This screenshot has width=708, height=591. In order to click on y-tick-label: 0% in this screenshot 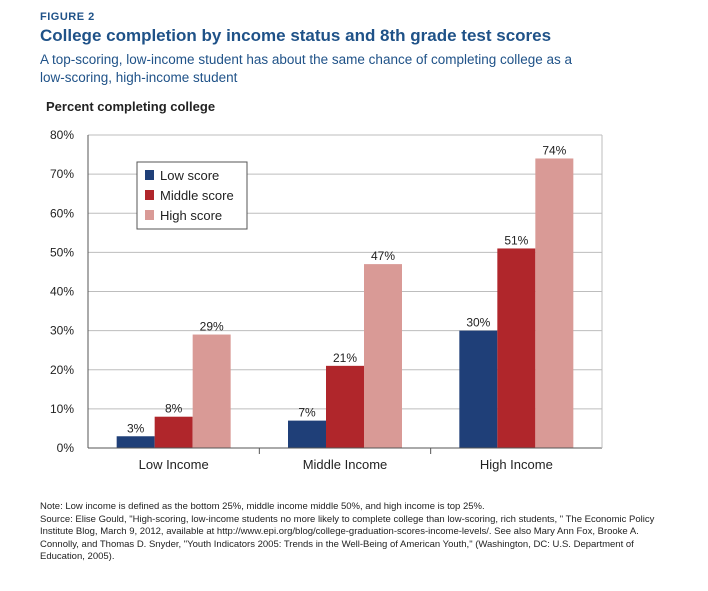, I will do `click(66, 448)`.